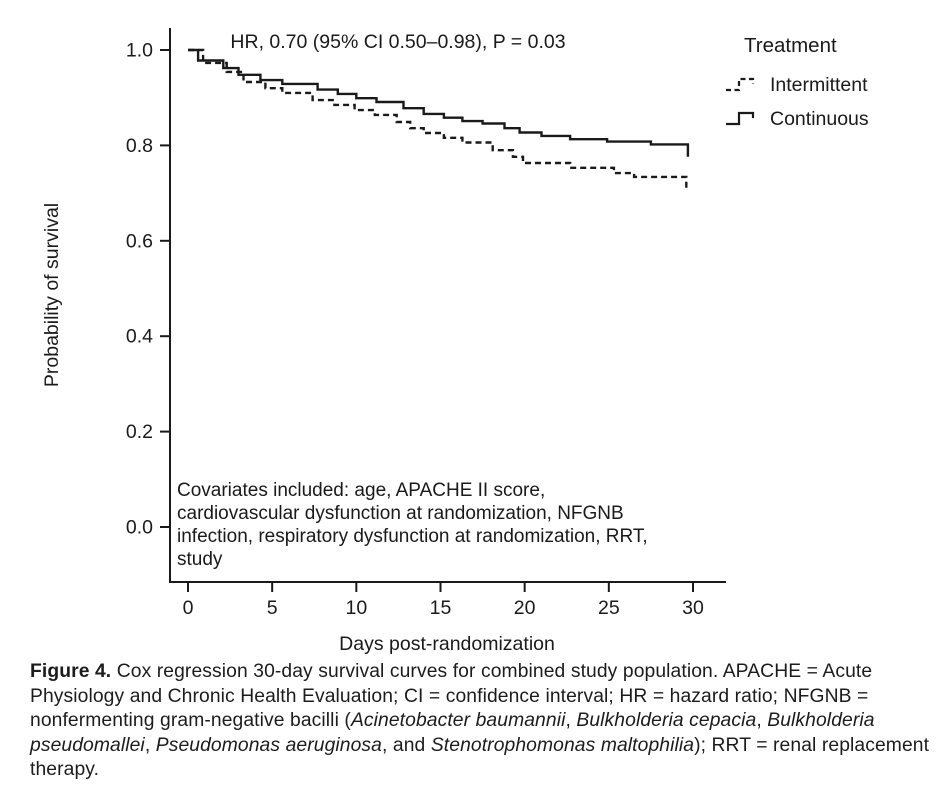 This screenshot has height=803, width=942. I want to click on covariates-note-line: study, so click(200, 559).